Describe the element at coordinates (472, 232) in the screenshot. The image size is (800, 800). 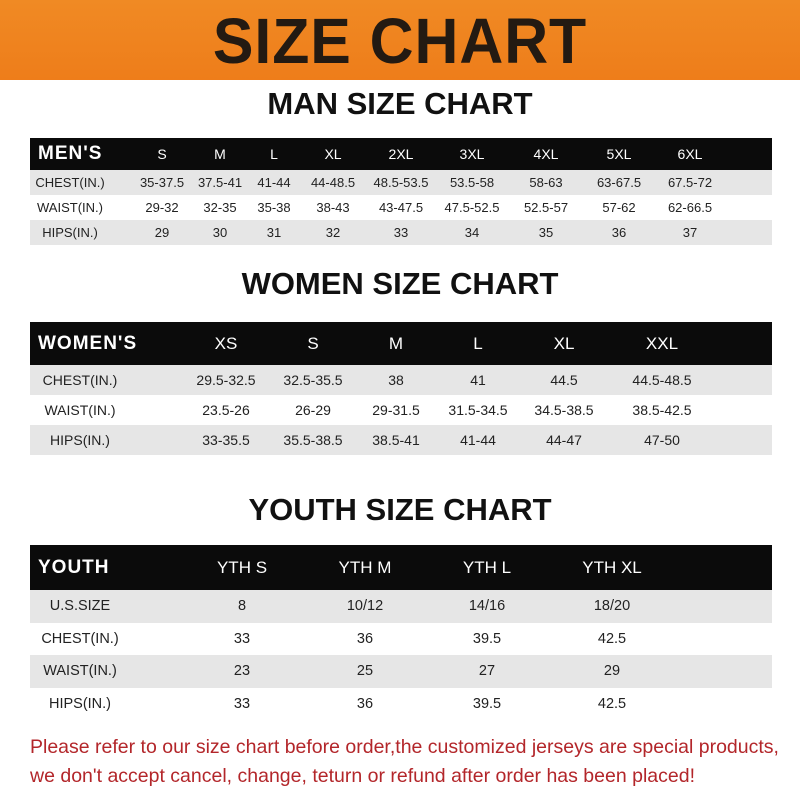
I see `measurement-value: 34` at that location.